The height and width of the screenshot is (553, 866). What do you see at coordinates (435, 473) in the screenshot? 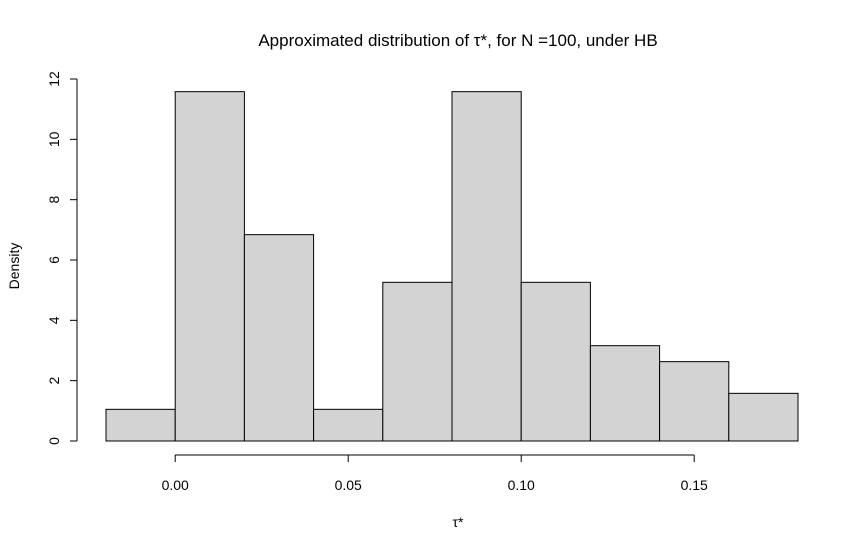
I see `x-axis: 0.00 0.05 0.10 0.15` at bounding box center [435, 473].